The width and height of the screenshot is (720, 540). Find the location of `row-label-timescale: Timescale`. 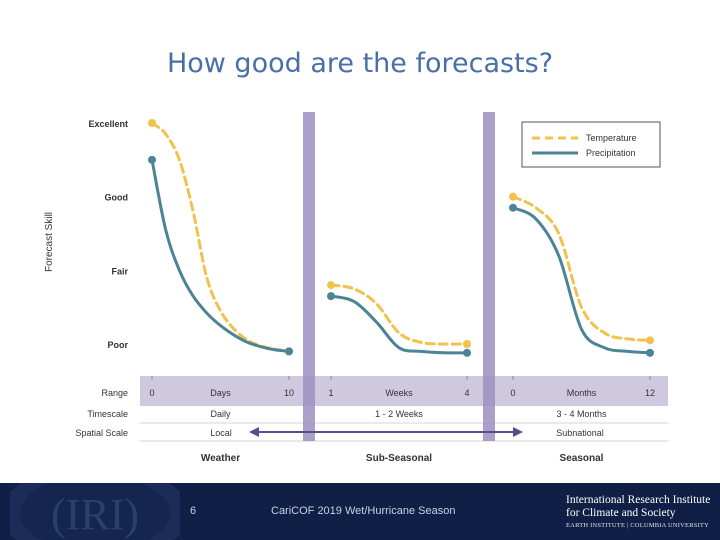

row-label-timescale: Timescale is located at coordinates (107, 414).